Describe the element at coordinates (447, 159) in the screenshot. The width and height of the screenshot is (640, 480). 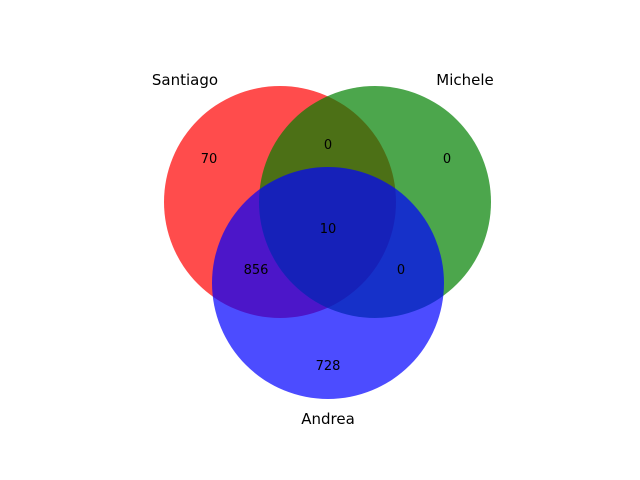
I see `region-michele-only: 0` at that location.